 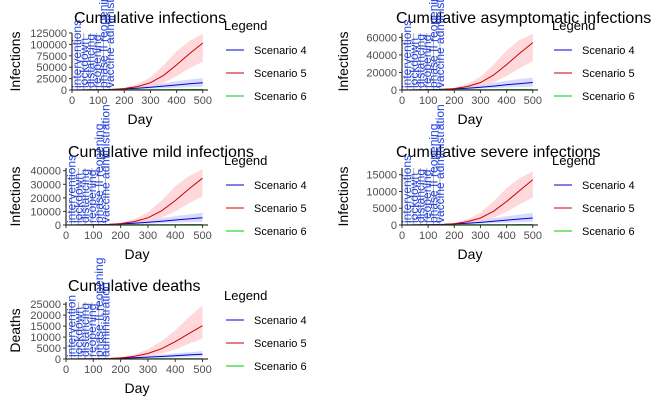 What do you see at coordinates (134, 286) in the screenshot?
I see `chart-title: Cumulative deaths` at bounding box center [134, 286].